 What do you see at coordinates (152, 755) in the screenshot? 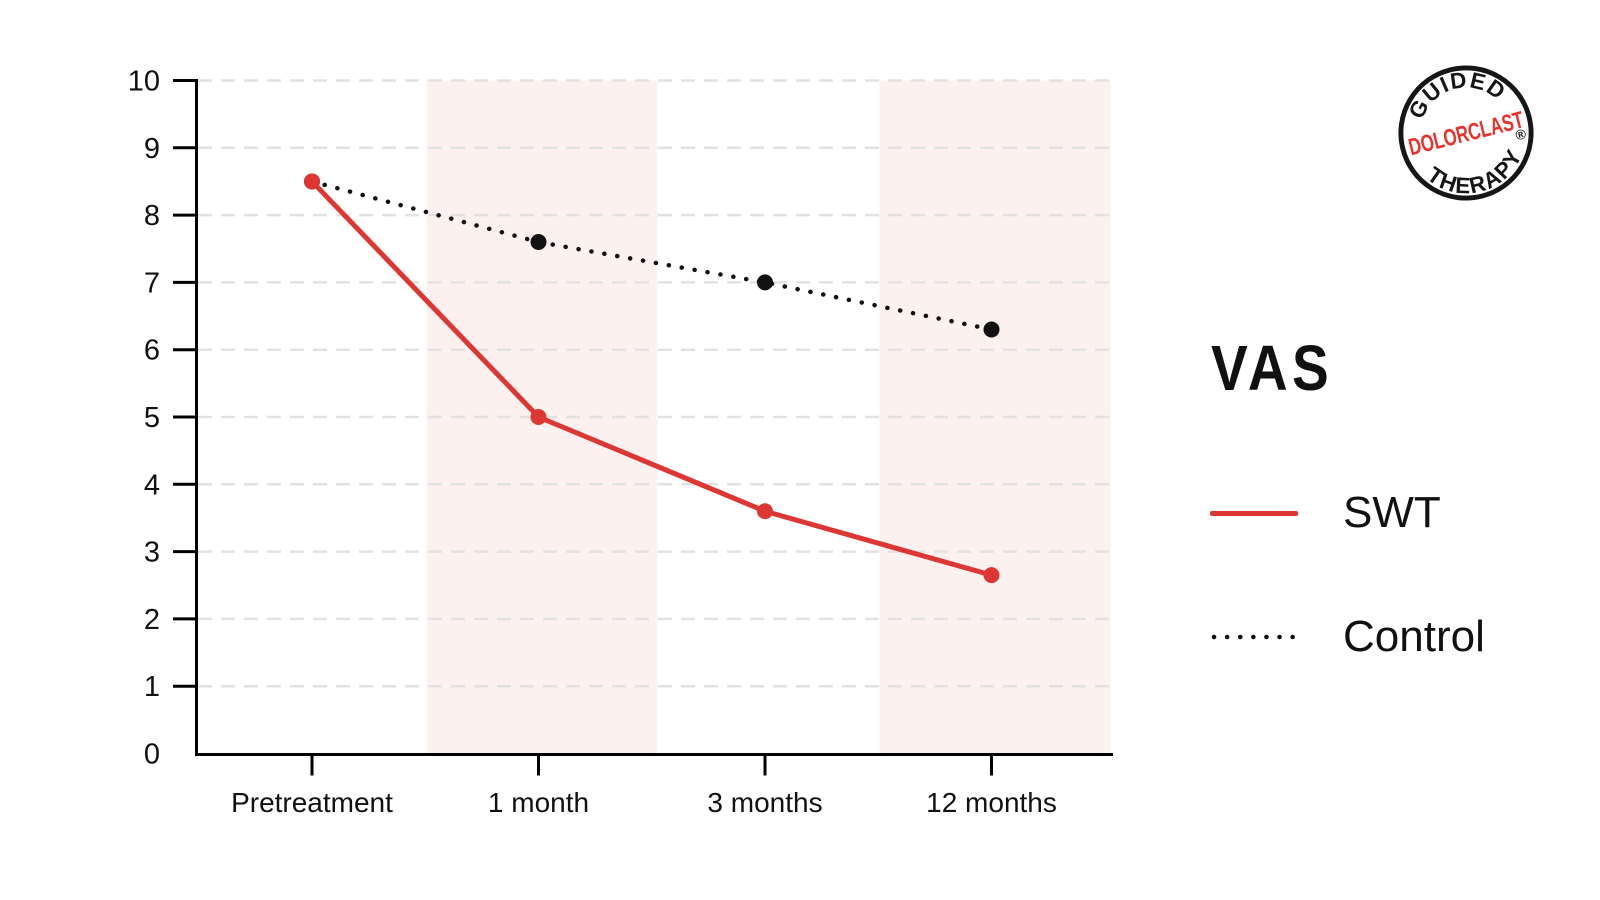
I see `y-tick-label: 0` at bounding box center [152, 755].